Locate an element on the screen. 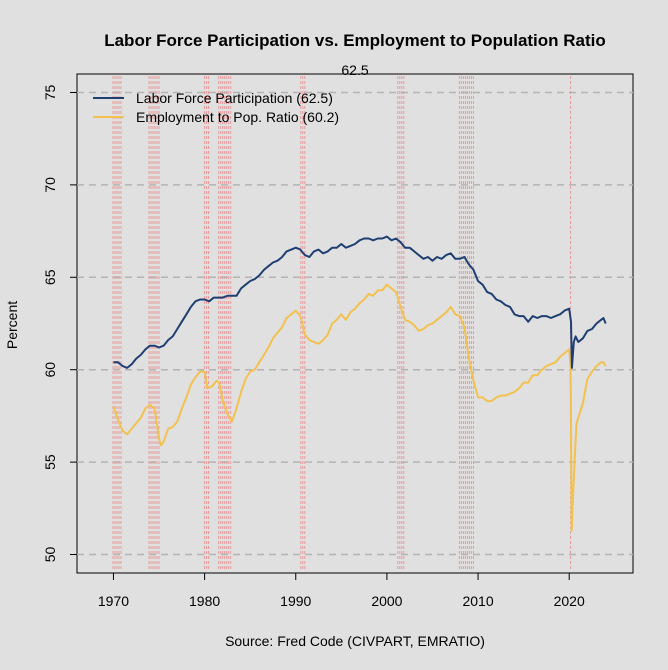  legend-label-labor-force: Labor Force Participation (62.5) is located at coordinates (234, 98).